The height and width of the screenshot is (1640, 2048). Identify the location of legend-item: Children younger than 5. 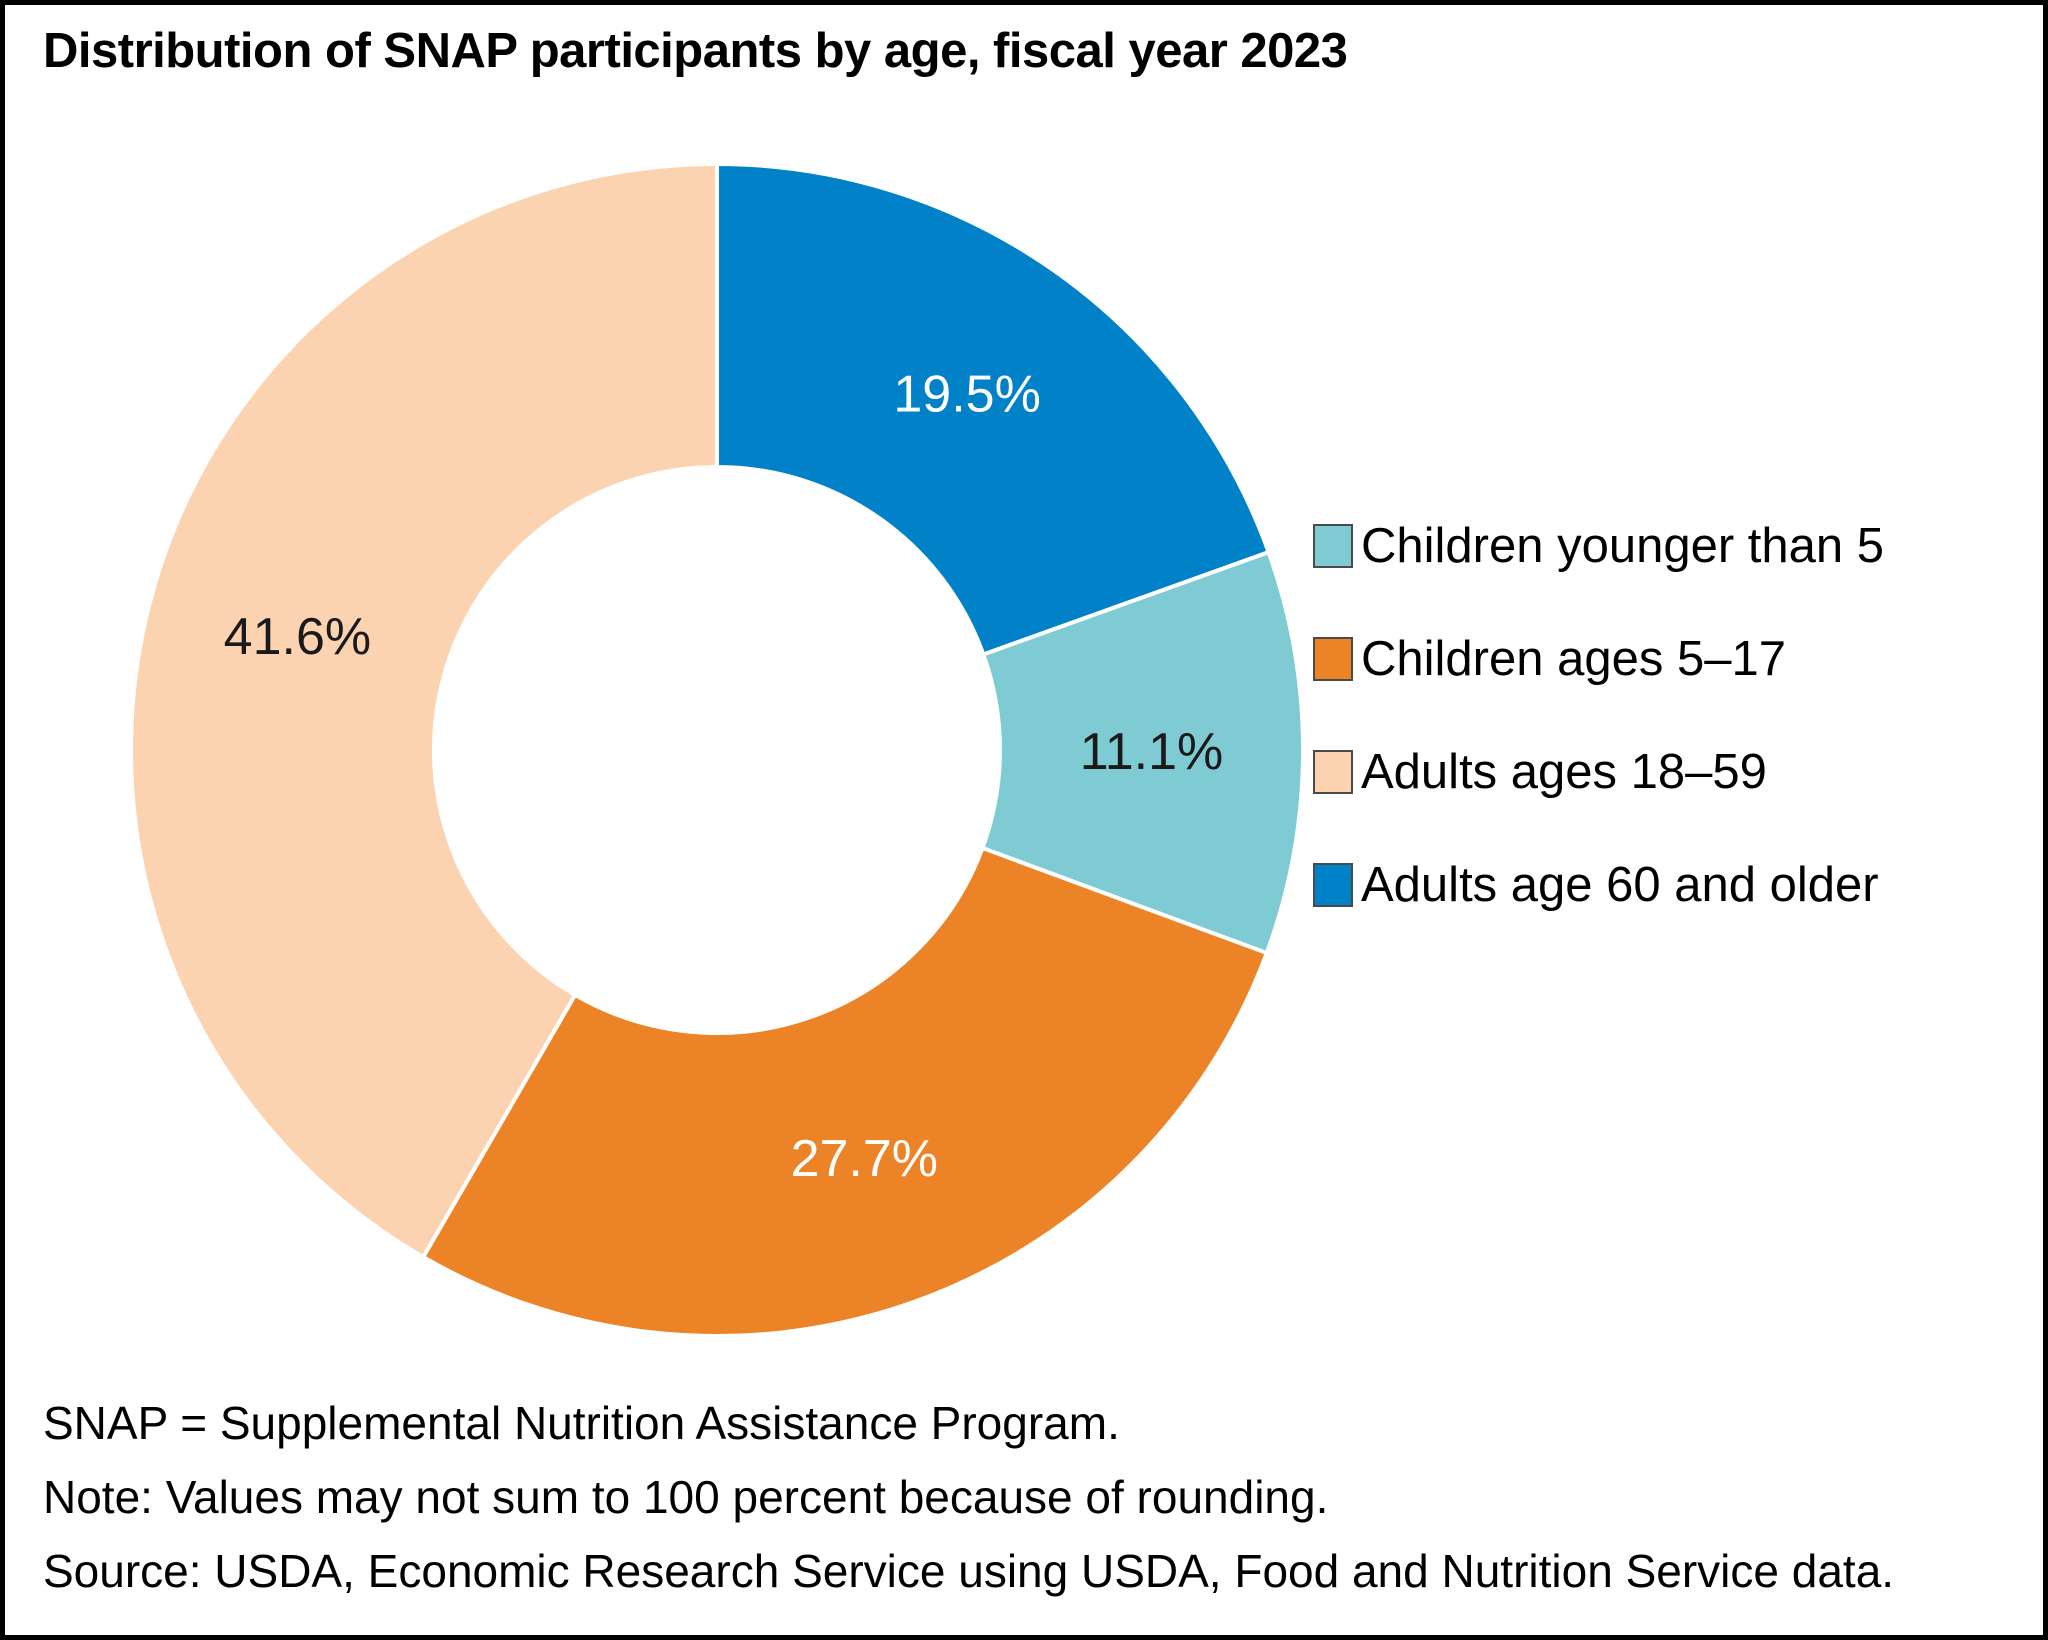
(1598, 546).